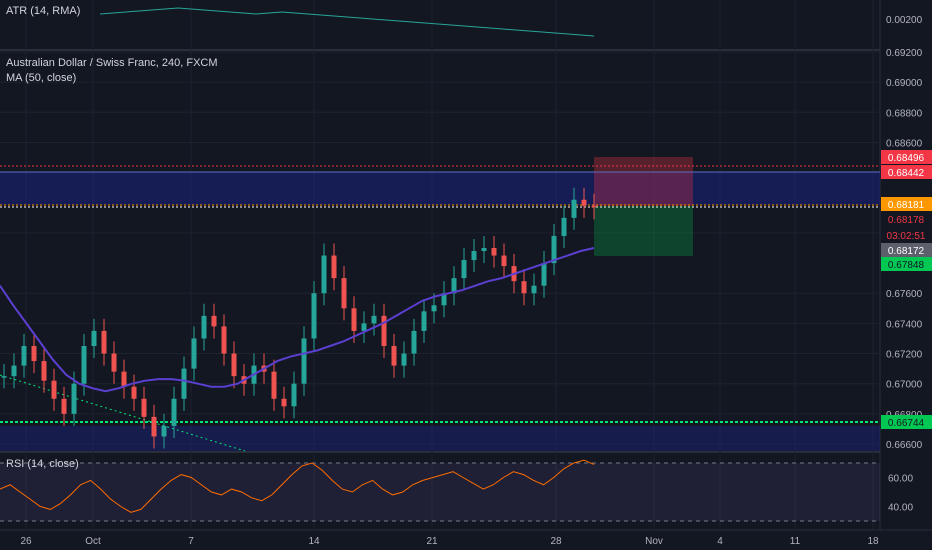 The height and width of the screenshot is (550, 932). Describe the element at coordinates (900, 479) in the screenshot. I see `rsi-tick-label: 60.00` at that location.